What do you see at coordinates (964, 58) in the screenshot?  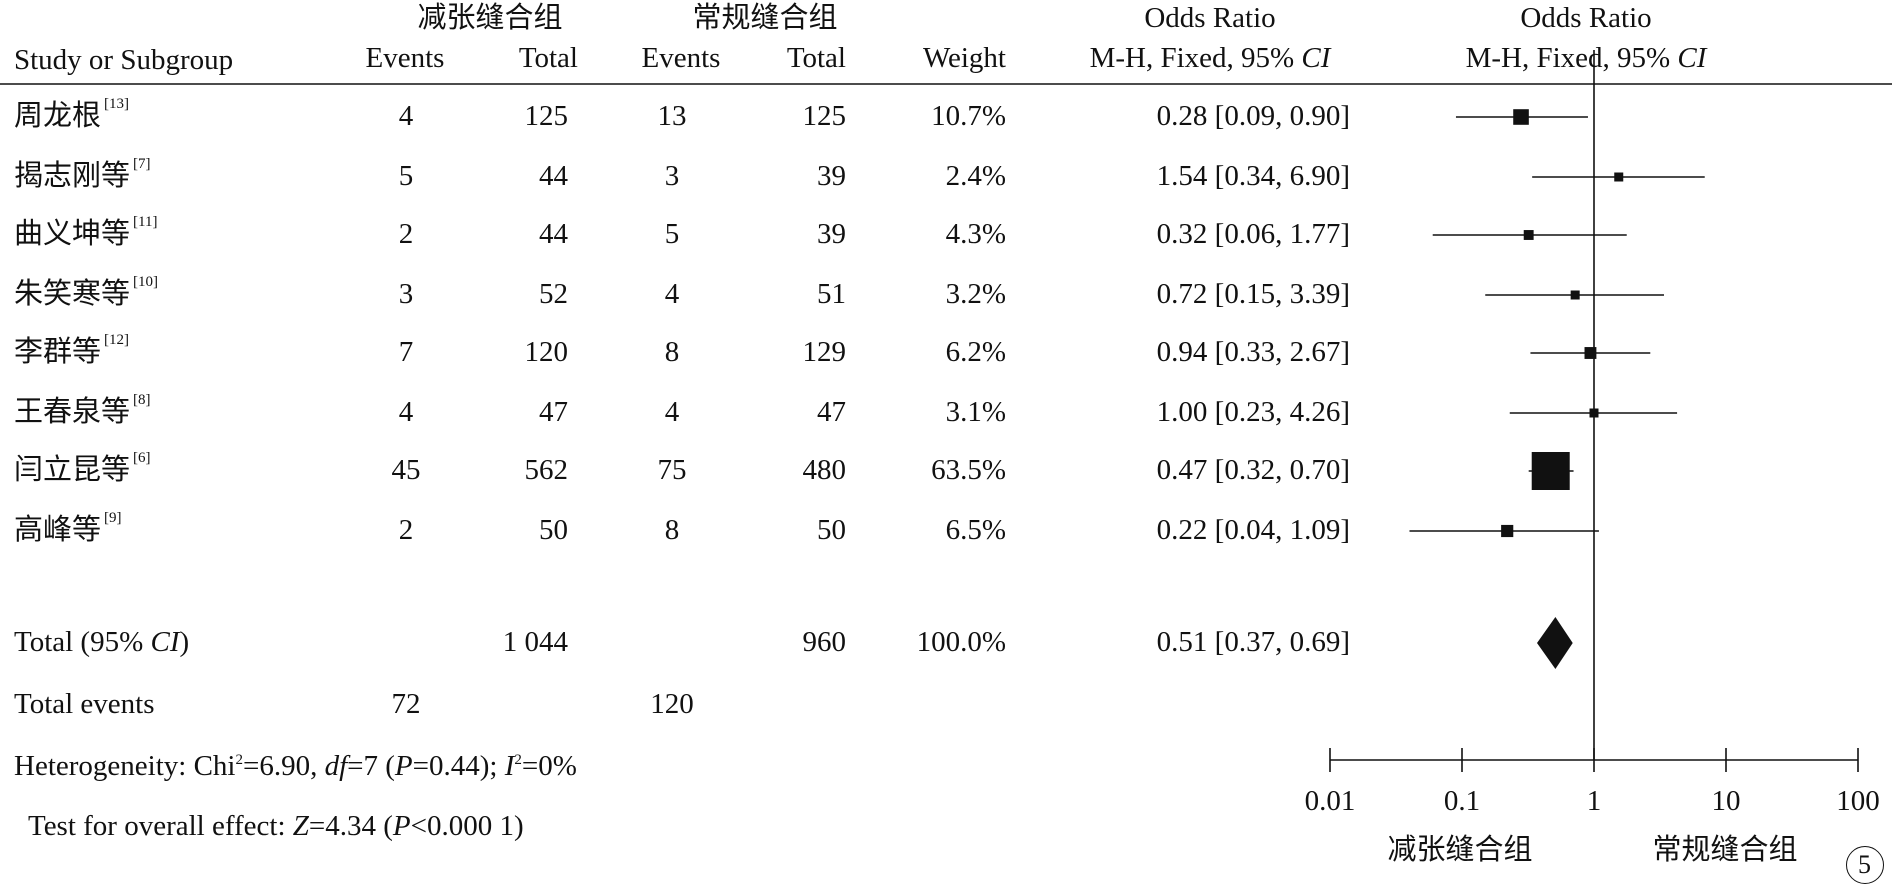 I see `weight-column-header: Weight` at bounding box center [964, 58].